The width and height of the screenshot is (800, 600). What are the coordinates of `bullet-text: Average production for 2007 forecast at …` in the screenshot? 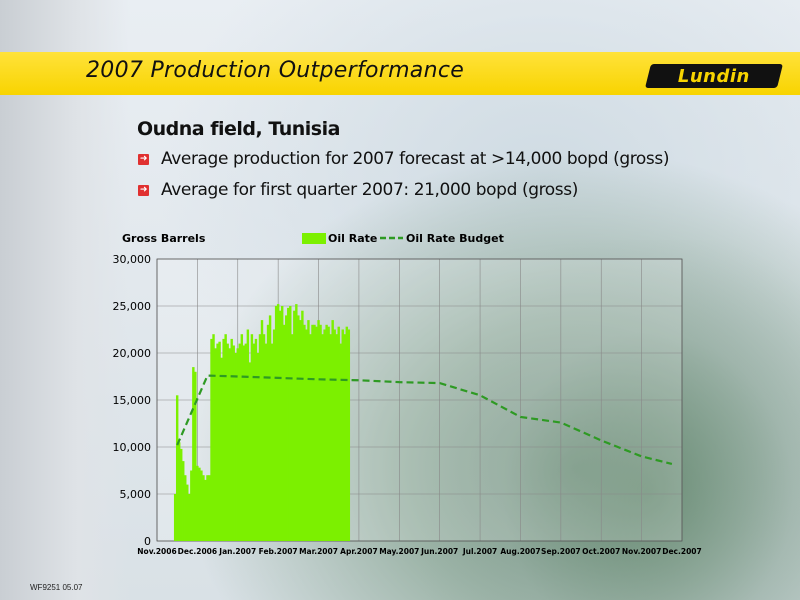 It's located at (415, 159).